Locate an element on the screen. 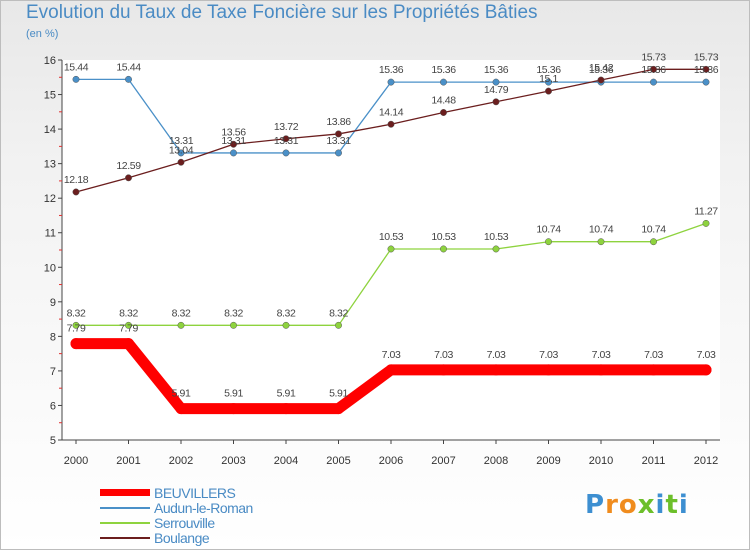  x-tick-label: 2011 is located at coordinates (654, 461).